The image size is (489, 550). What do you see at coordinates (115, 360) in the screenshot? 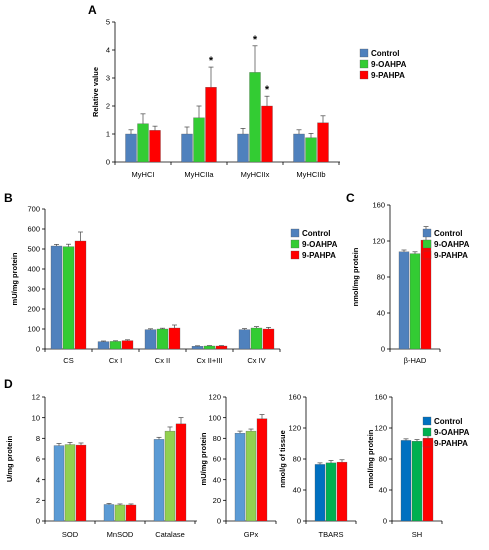
I see `x-category-label: Cx I` at bounding box center [115, 360].